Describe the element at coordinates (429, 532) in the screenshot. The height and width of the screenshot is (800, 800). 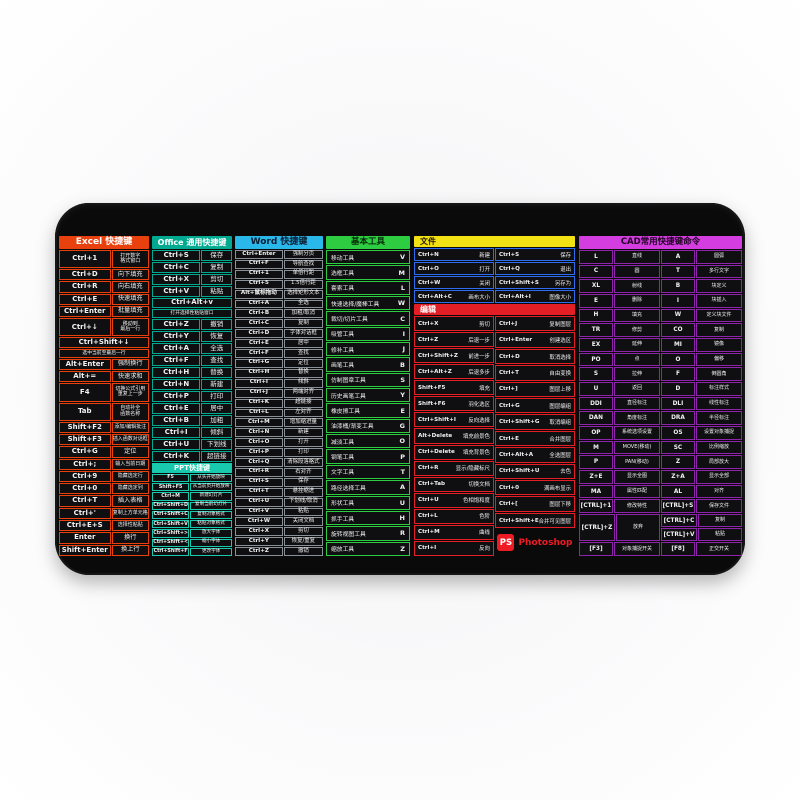
I see `shortcut-key: Ctrl+M` at that location.